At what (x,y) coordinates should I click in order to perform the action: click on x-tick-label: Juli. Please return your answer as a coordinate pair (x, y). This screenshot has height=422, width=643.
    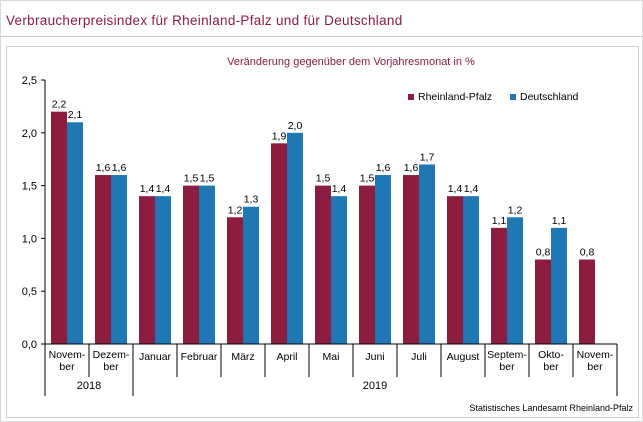
    Looking at the image, I should click on (419, 357).